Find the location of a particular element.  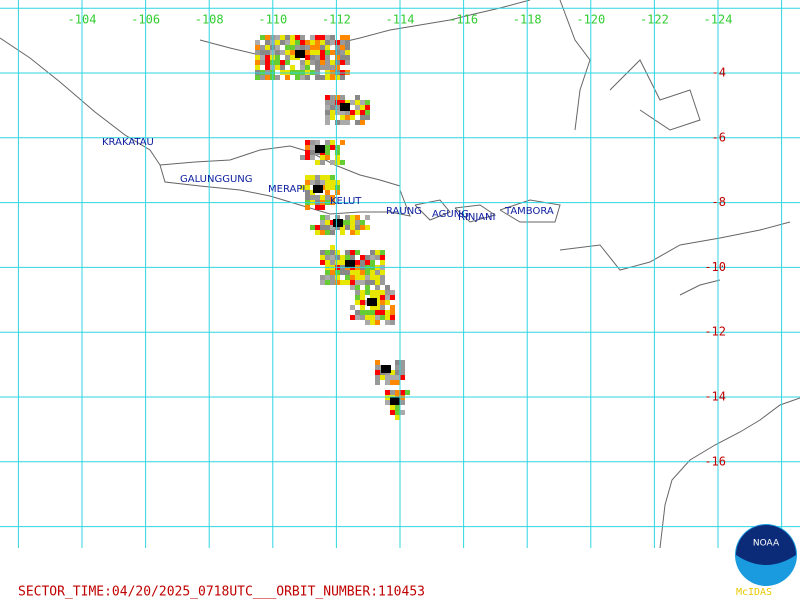

ash-detections is located at coordinates (332, 227).